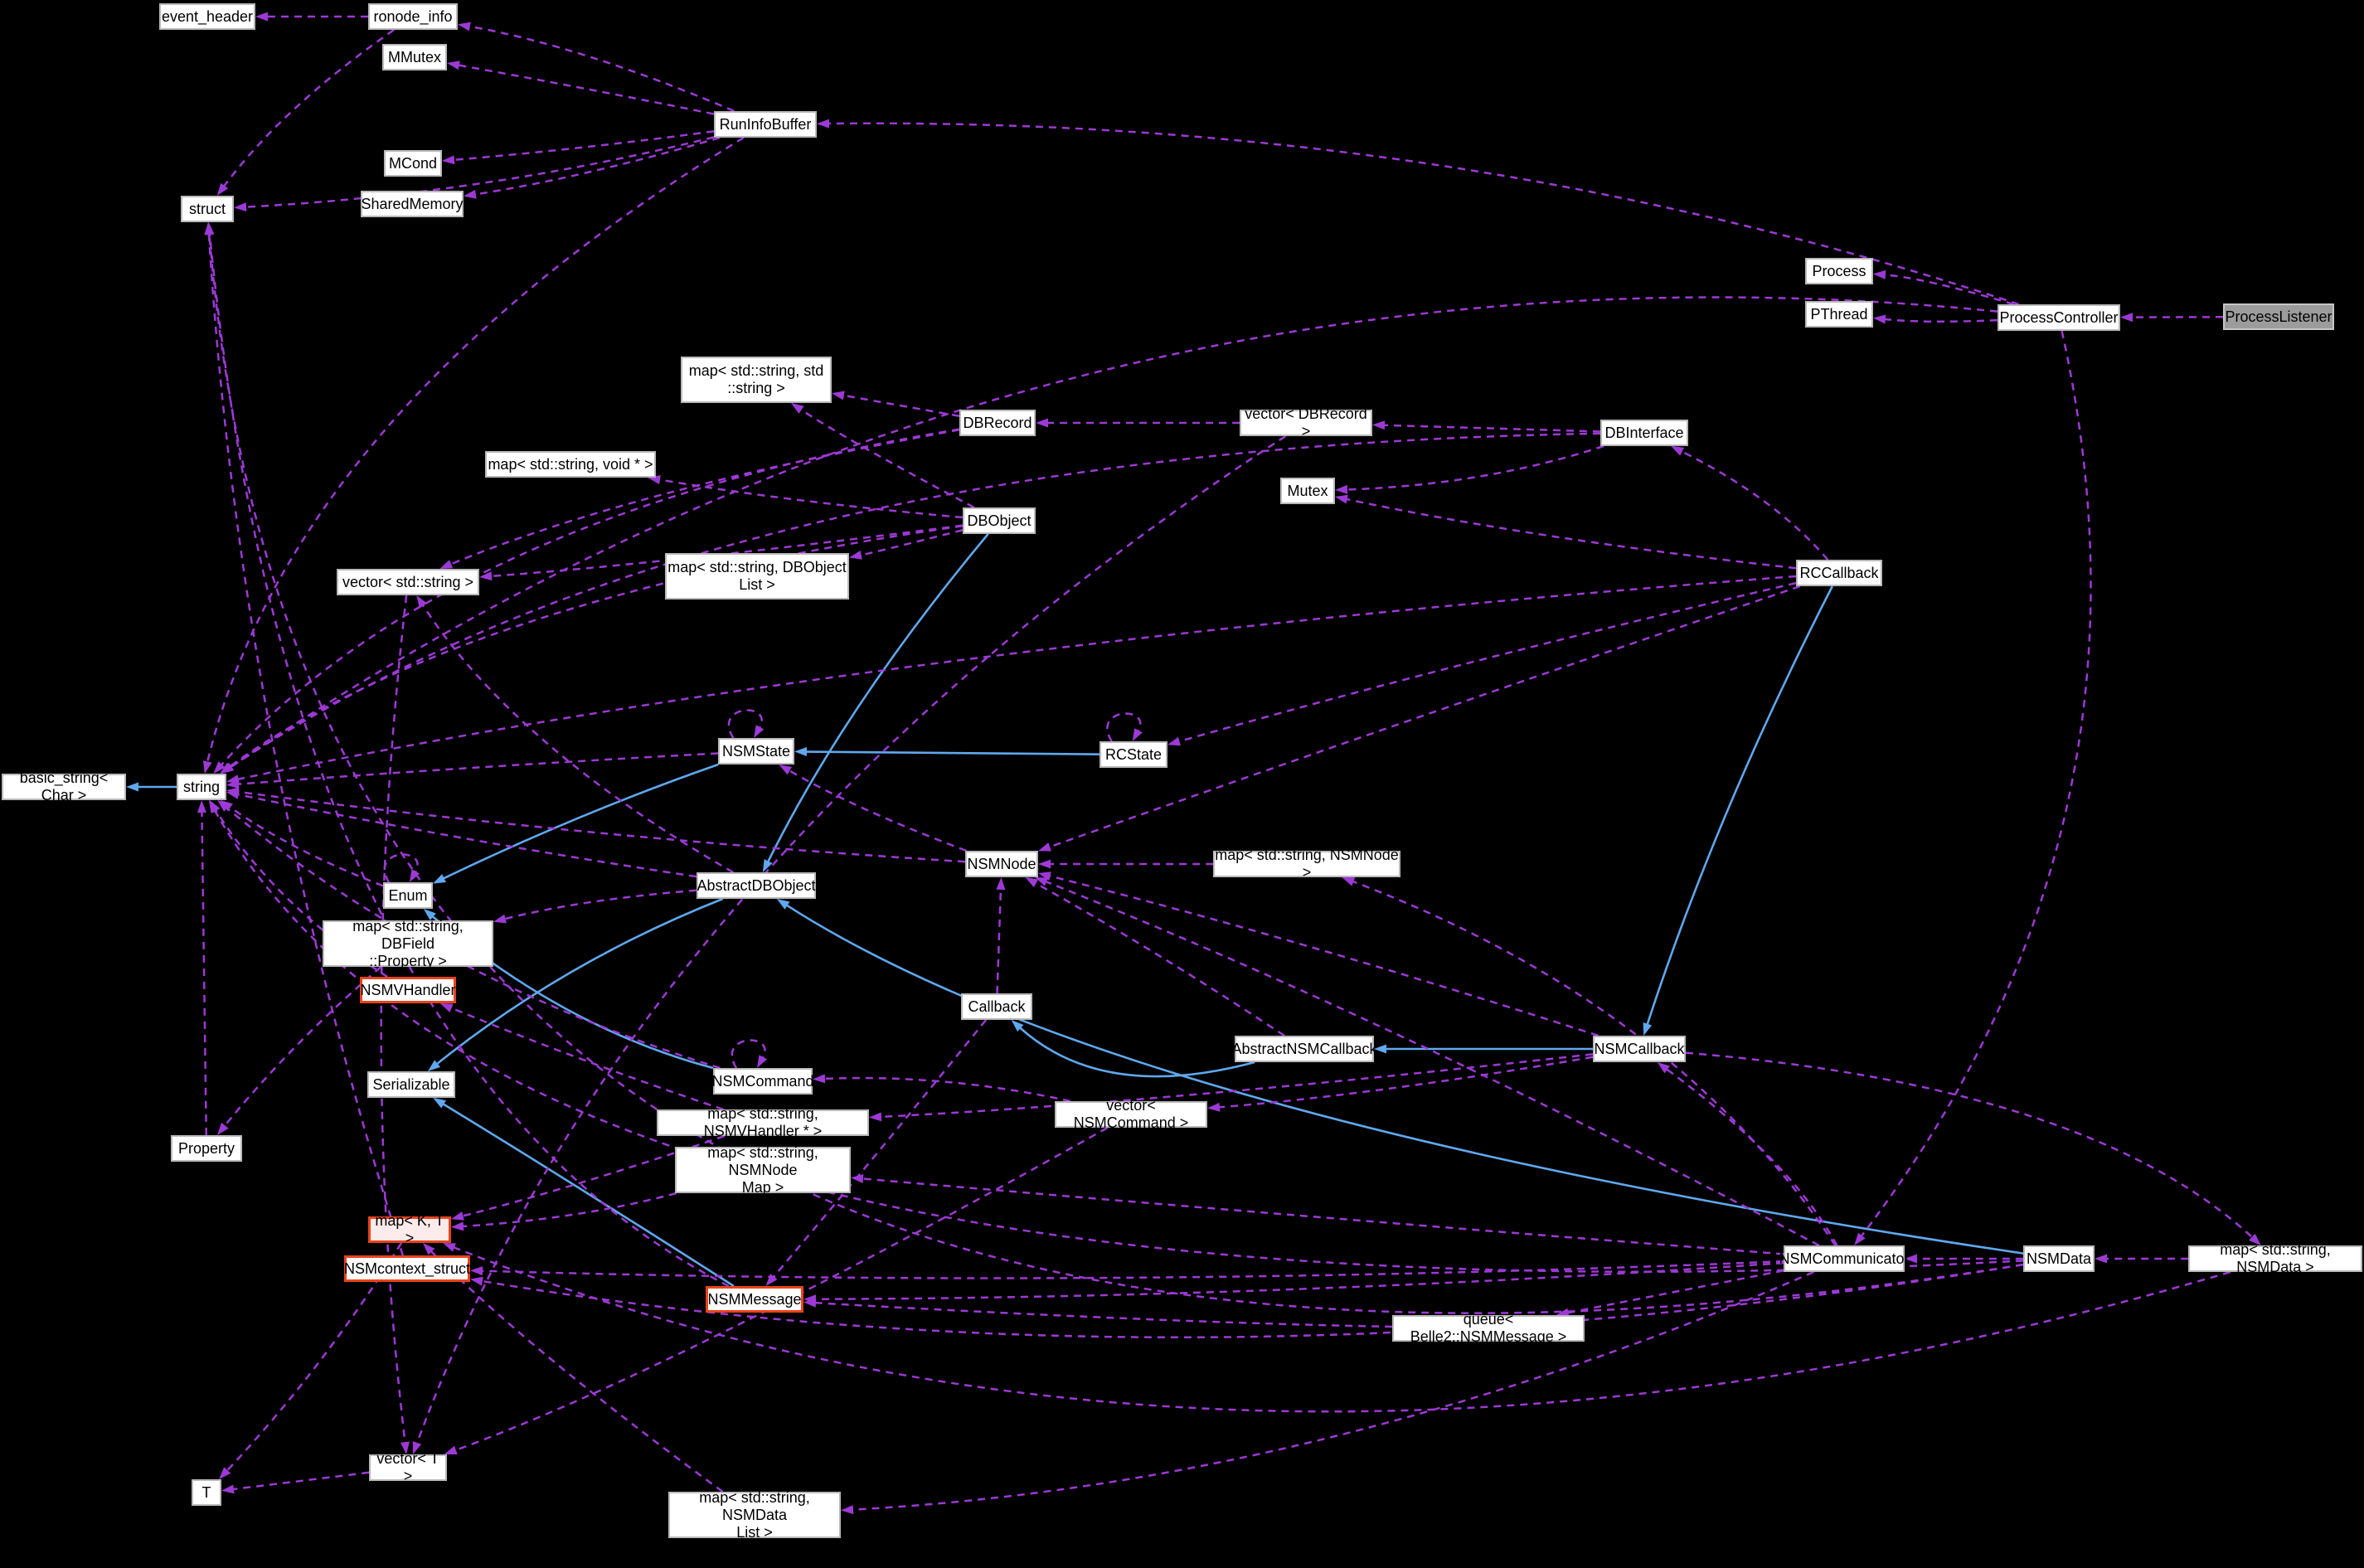 The height and width of the screenshot is (1568, 2364). Describe the element at coordinates (1839, 573) in the screenshot. I see `node-rccallback: RCCallback` at that location.